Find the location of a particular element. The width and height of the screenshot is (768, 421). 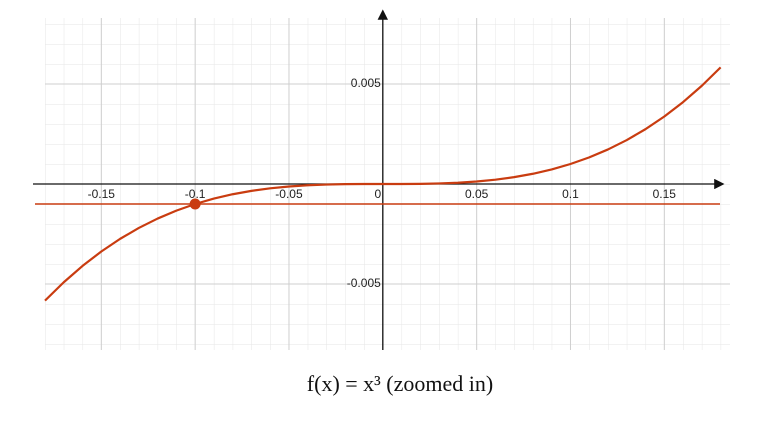

x-tick-label: 0.1 is located at coordinates (570, 194).